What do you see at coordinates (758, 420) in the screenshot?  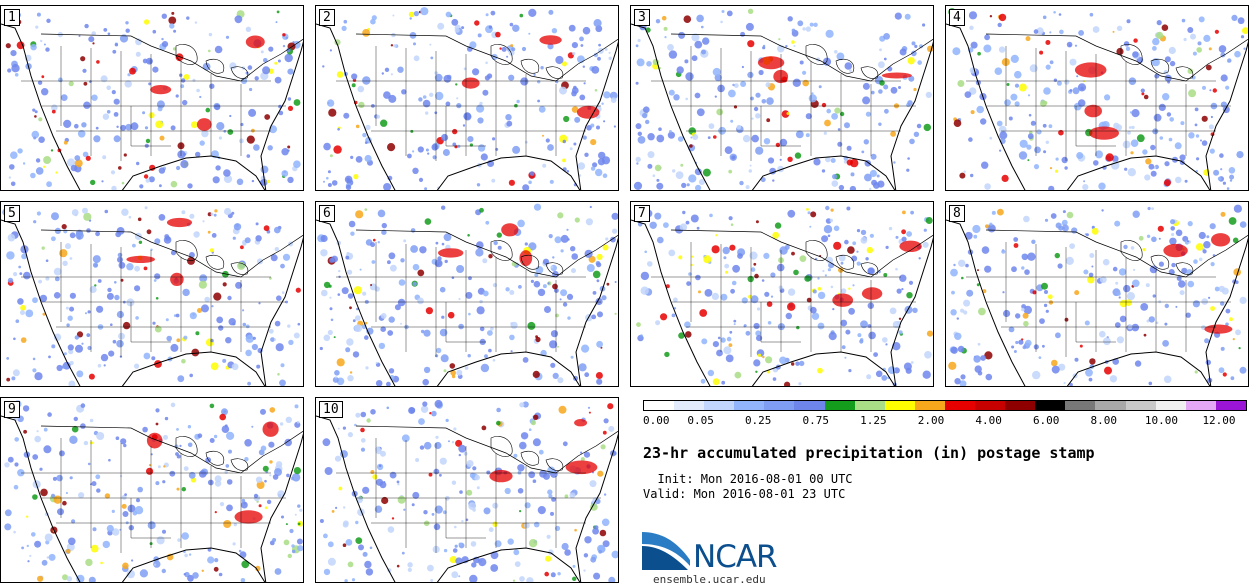 I see `colorbar-tick-label: 0.25` at bounding box center [758, 420].